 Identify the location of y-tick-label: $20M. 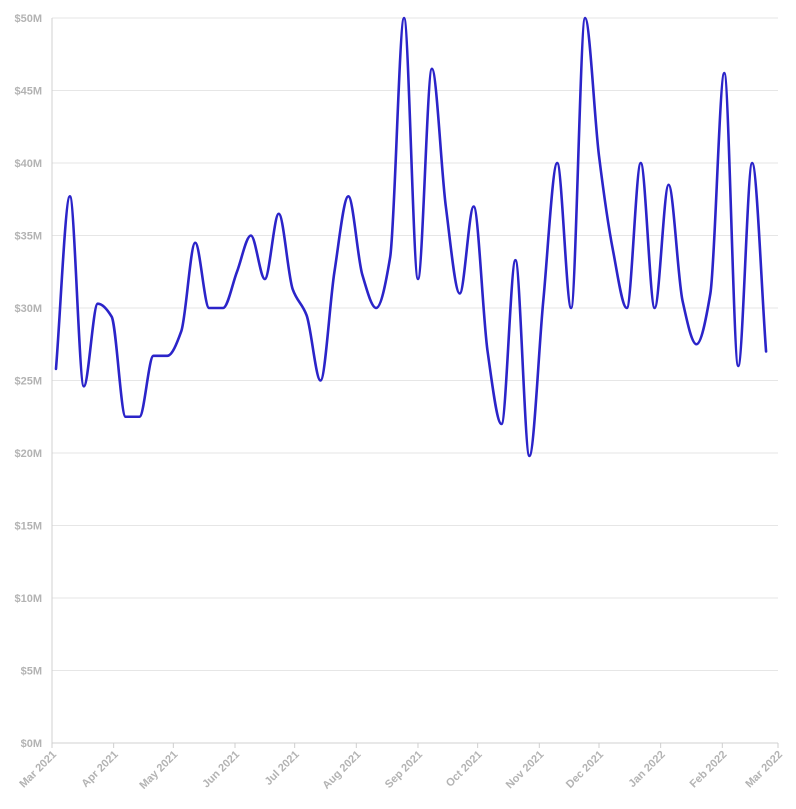
(28, 454).